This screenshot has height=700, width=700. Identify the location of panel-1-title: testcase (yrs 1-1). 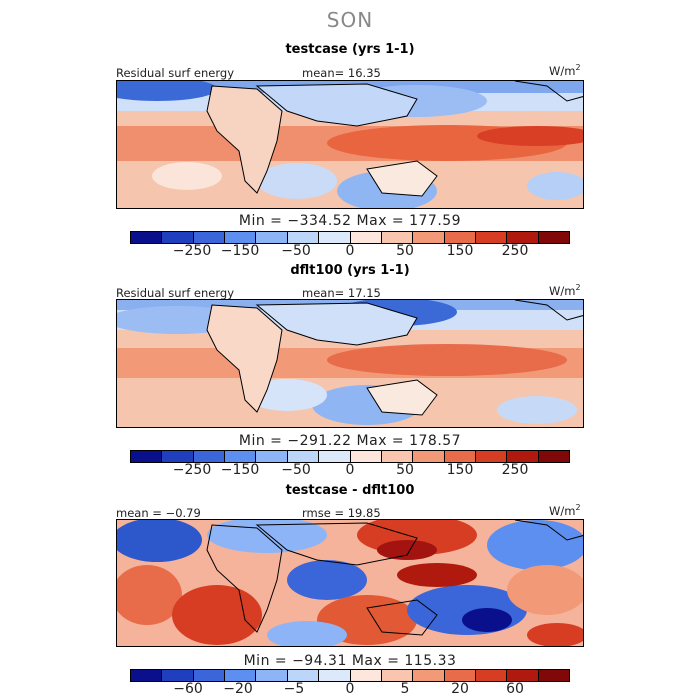
(350, 49).